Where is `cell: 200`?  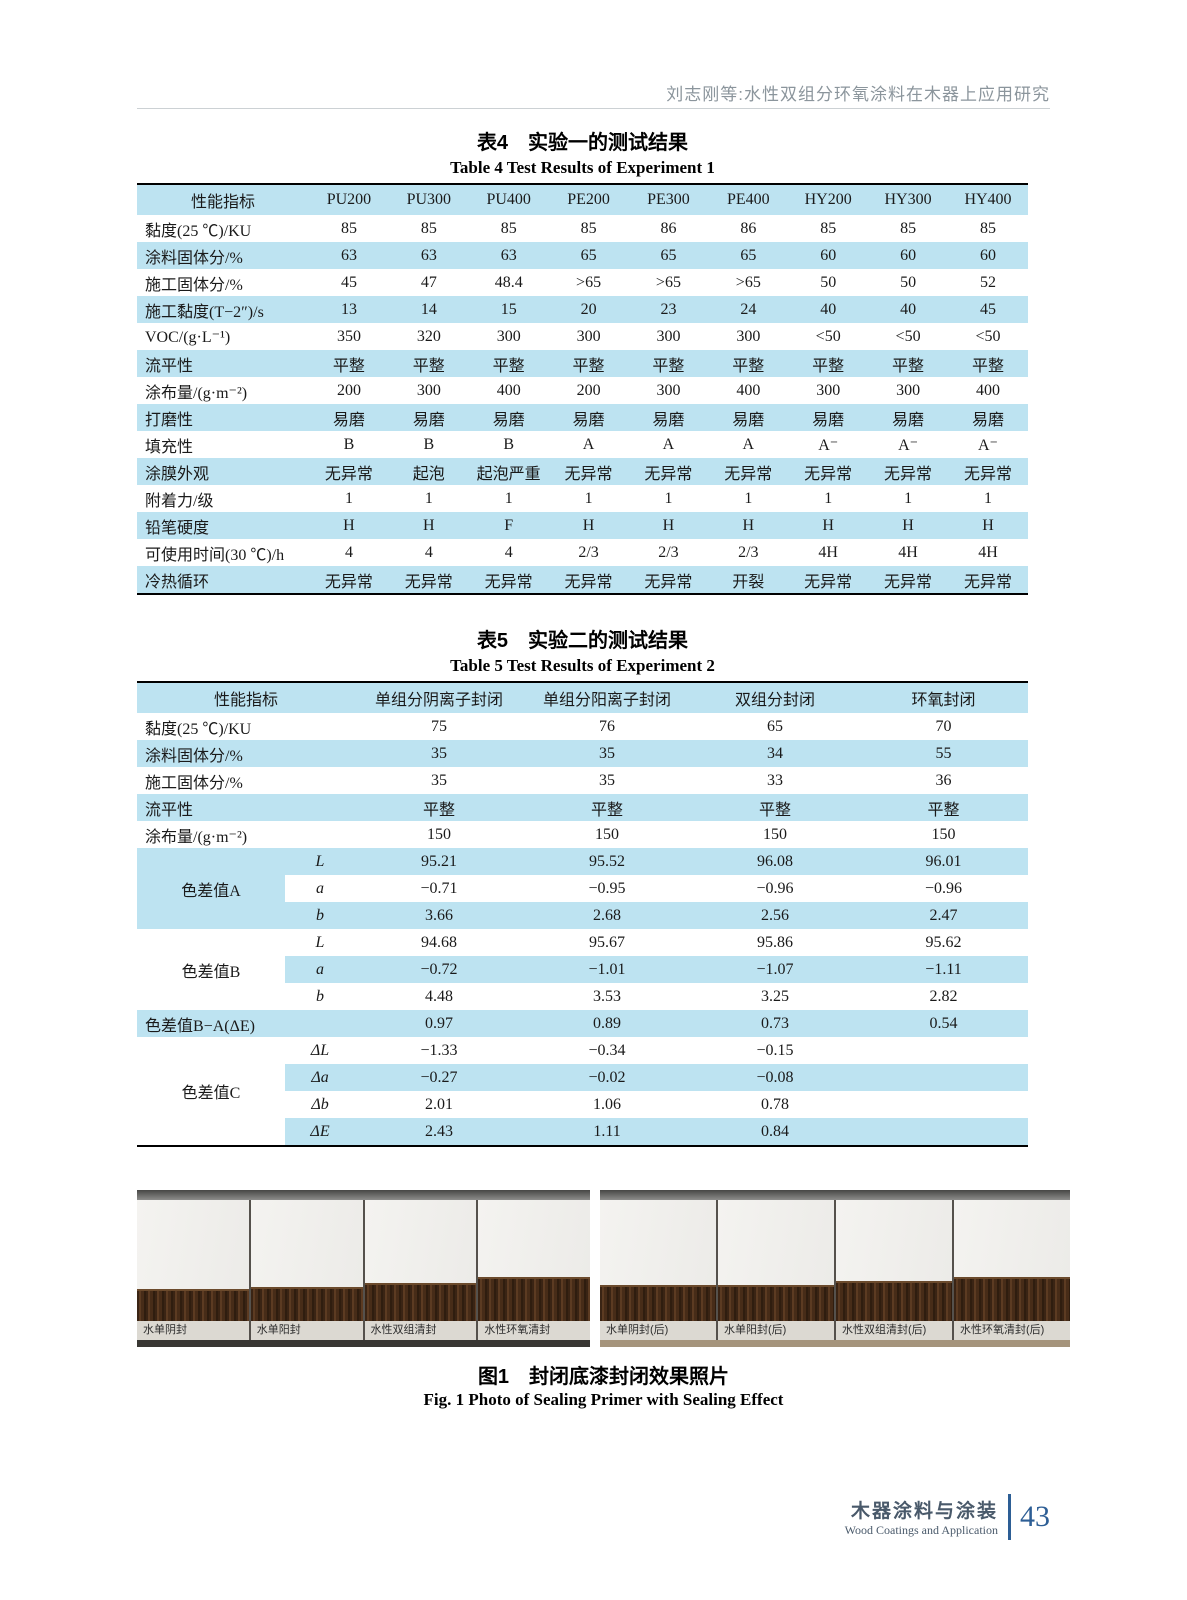 cell: 200 is located at coordinates (349, 390).